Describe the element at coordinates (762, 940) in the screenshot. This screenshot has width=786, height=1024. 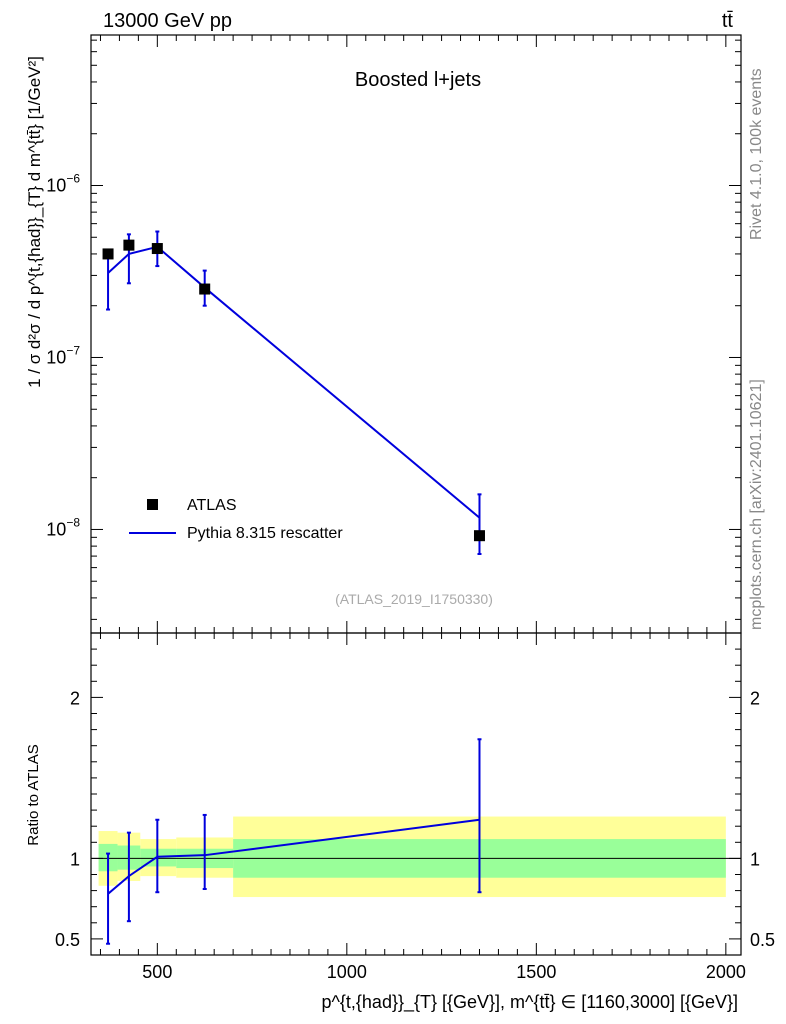
I see `ratio-tick-label-right-0: 0.5` at that location.